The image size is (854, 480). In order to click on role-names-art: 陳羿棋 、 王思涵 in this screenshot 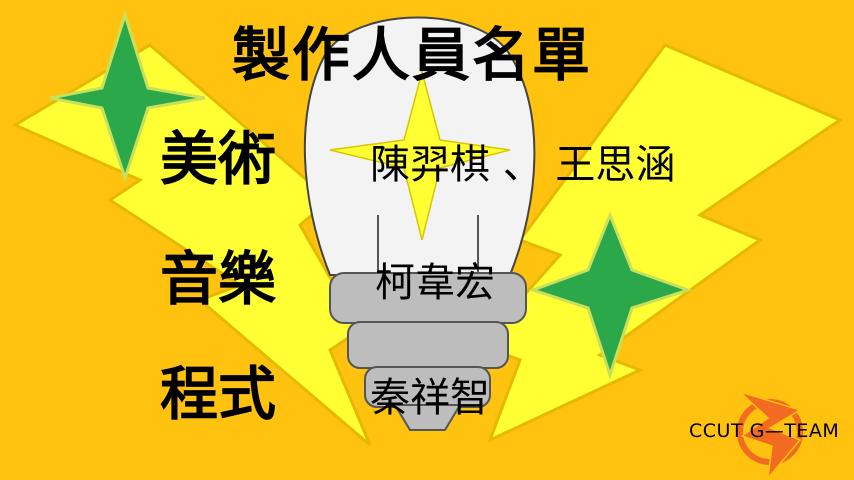, I will do `click(523, 165)`.